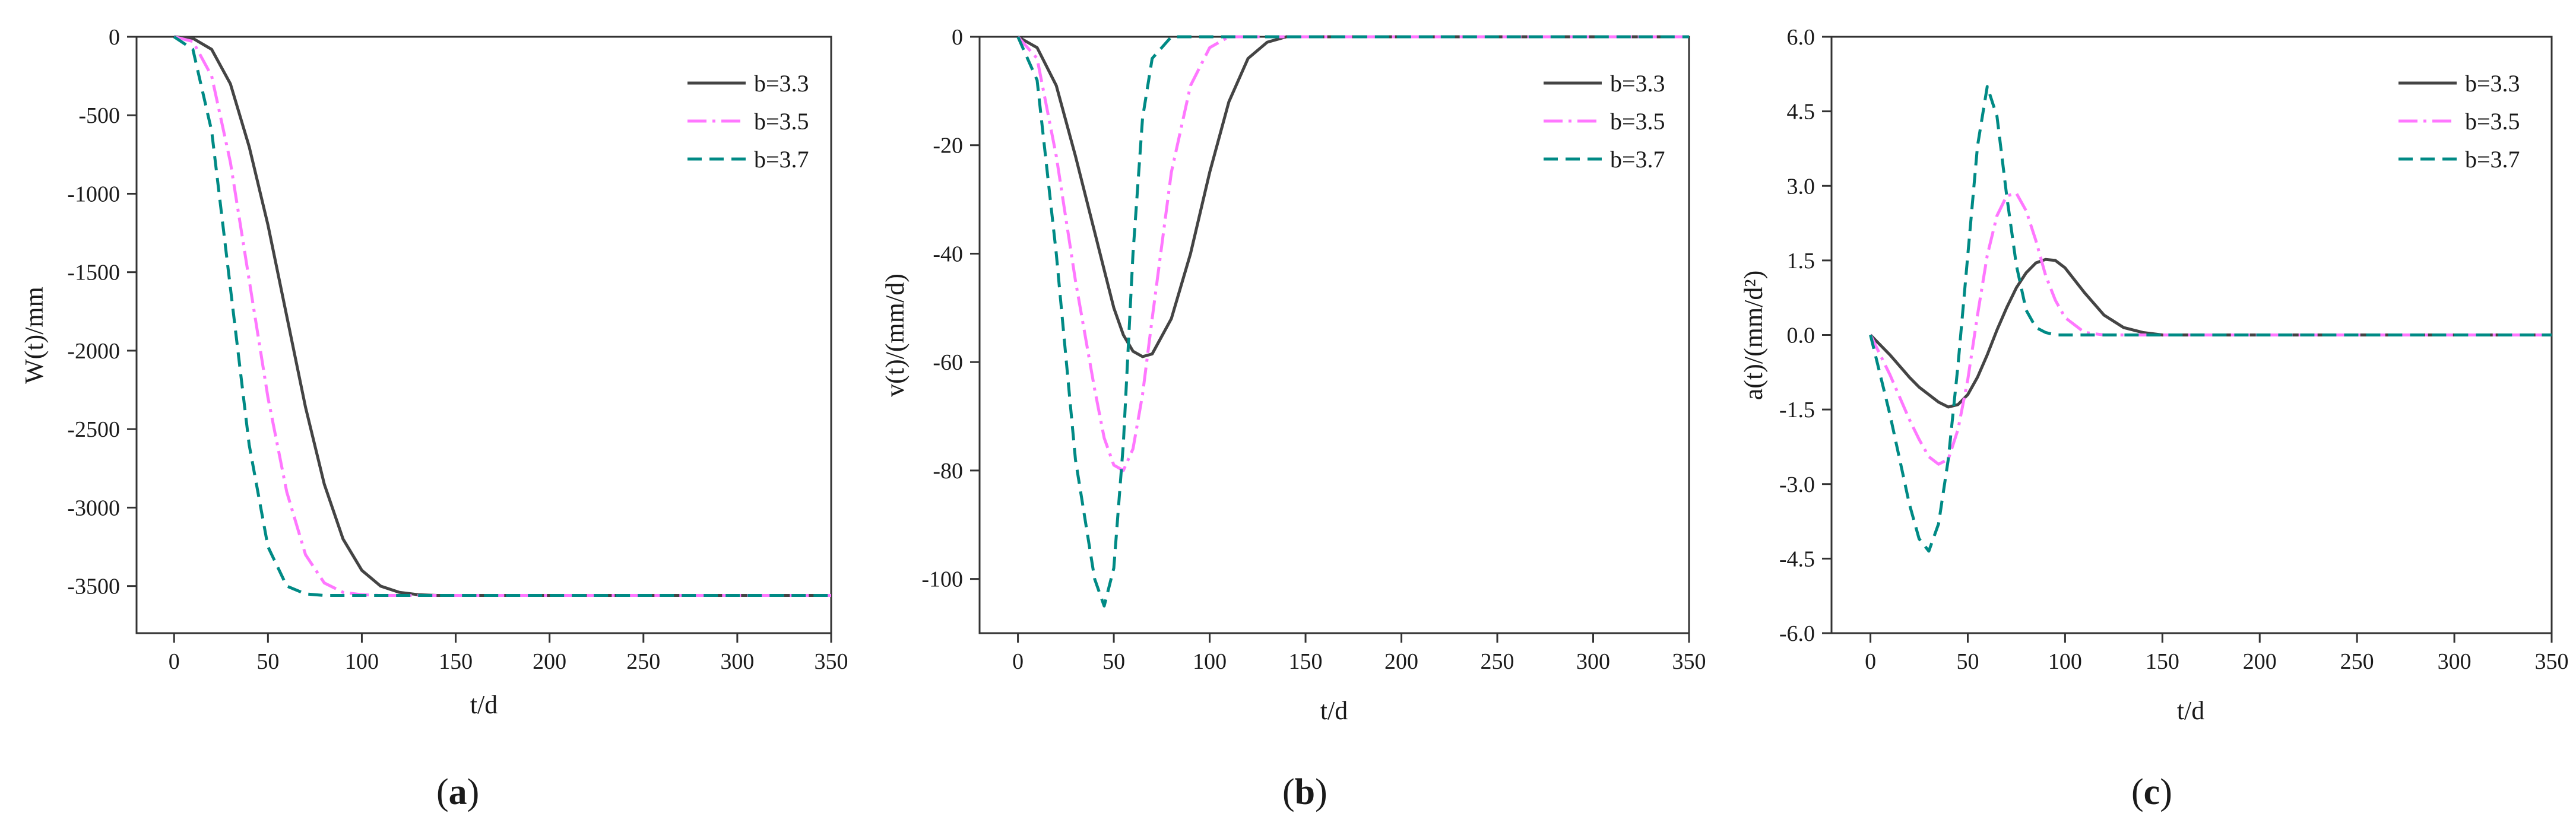  I want to click on y-tick-label: 4.5, so click(1801, 112).